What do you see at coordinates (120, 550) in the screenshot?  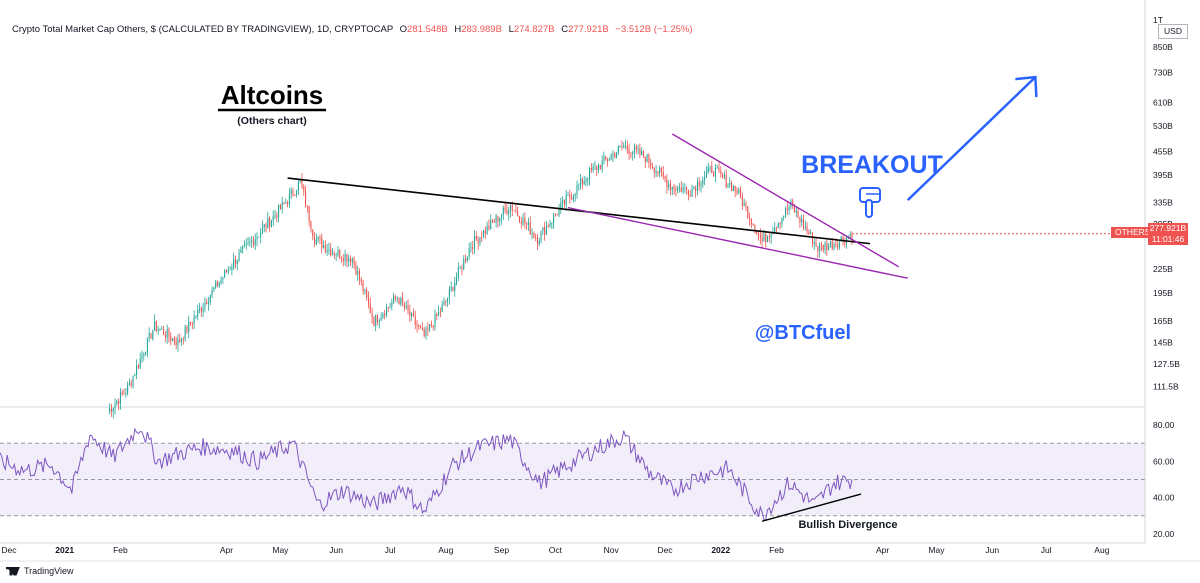 I see `time-tick-label: Feb` at bounding box center [120, 550].